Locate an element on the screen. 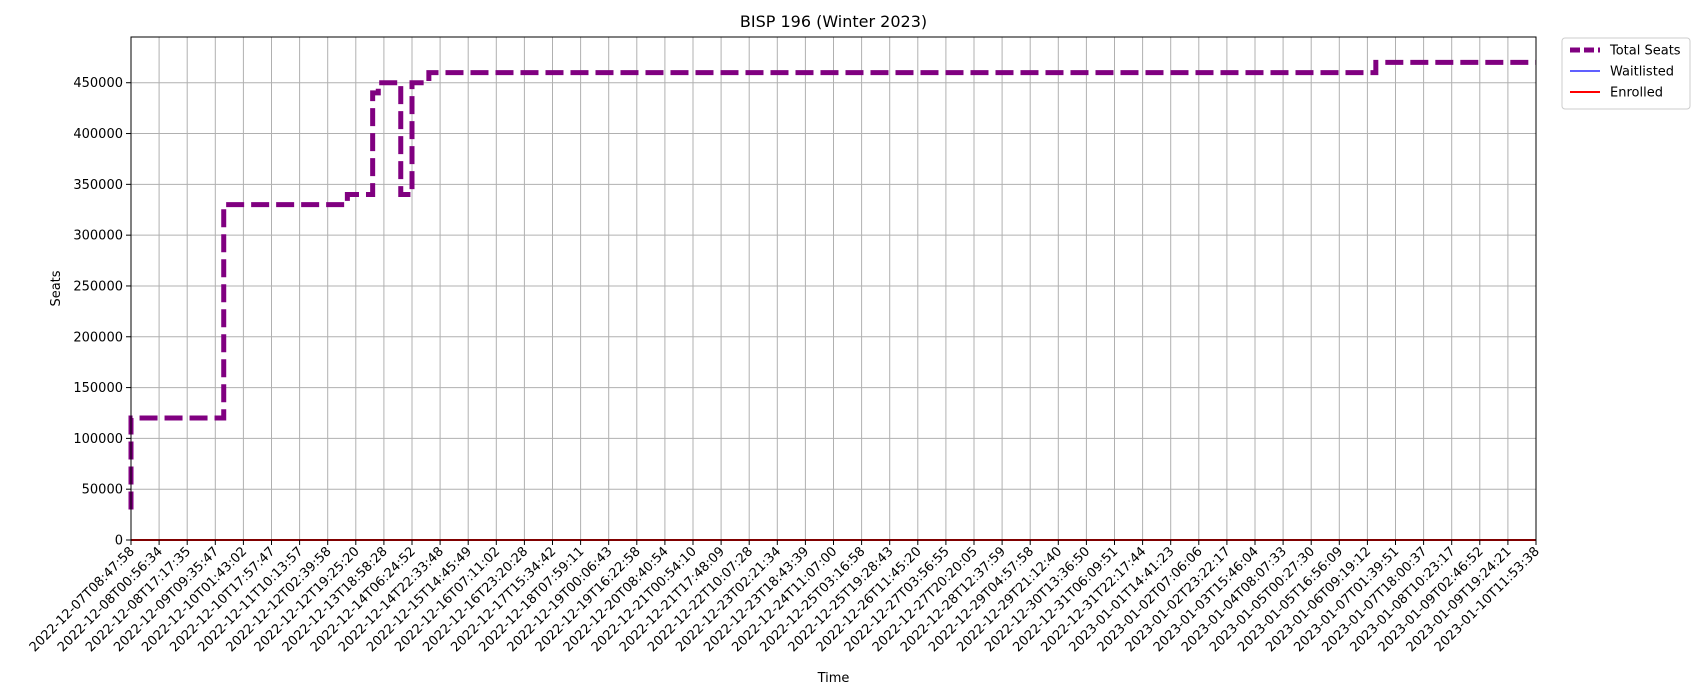 This screenshot has width=1700, height=700. y-axis-title: Seats is located at coordinates (56, 288).